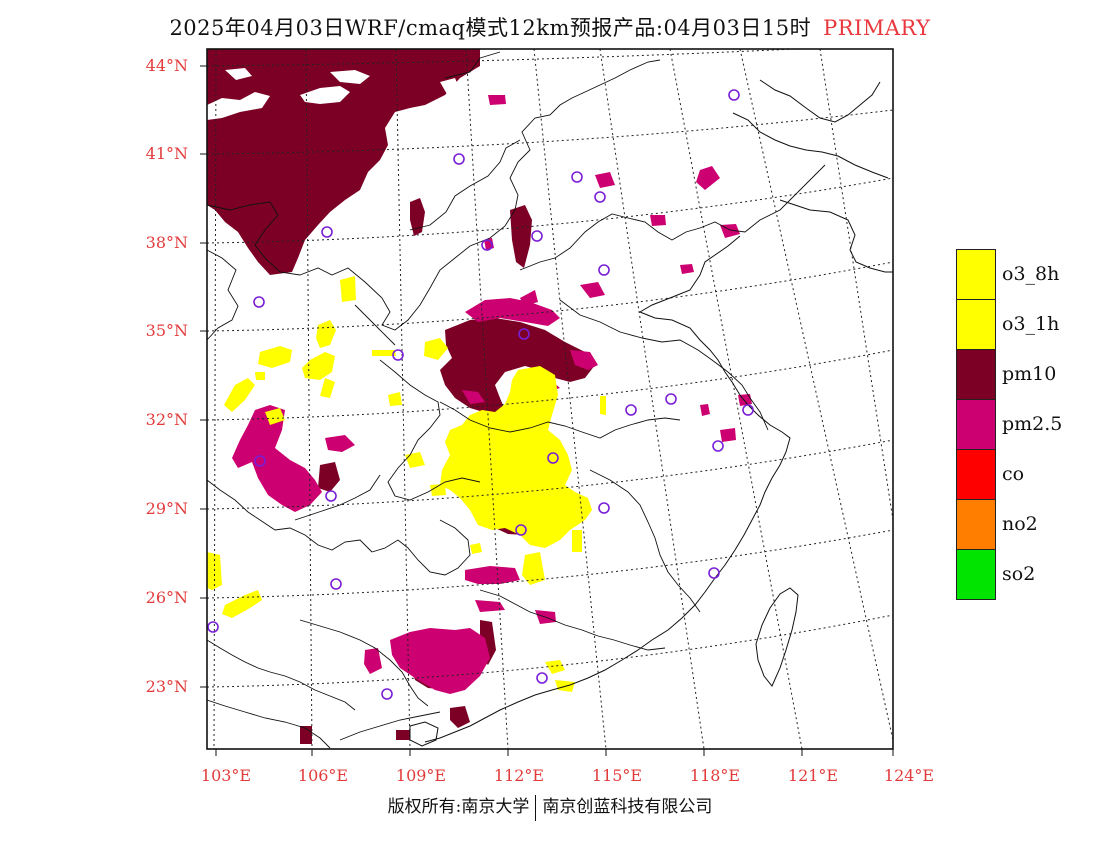  I want to click on lon-label: 112°E, so click(519, 775).